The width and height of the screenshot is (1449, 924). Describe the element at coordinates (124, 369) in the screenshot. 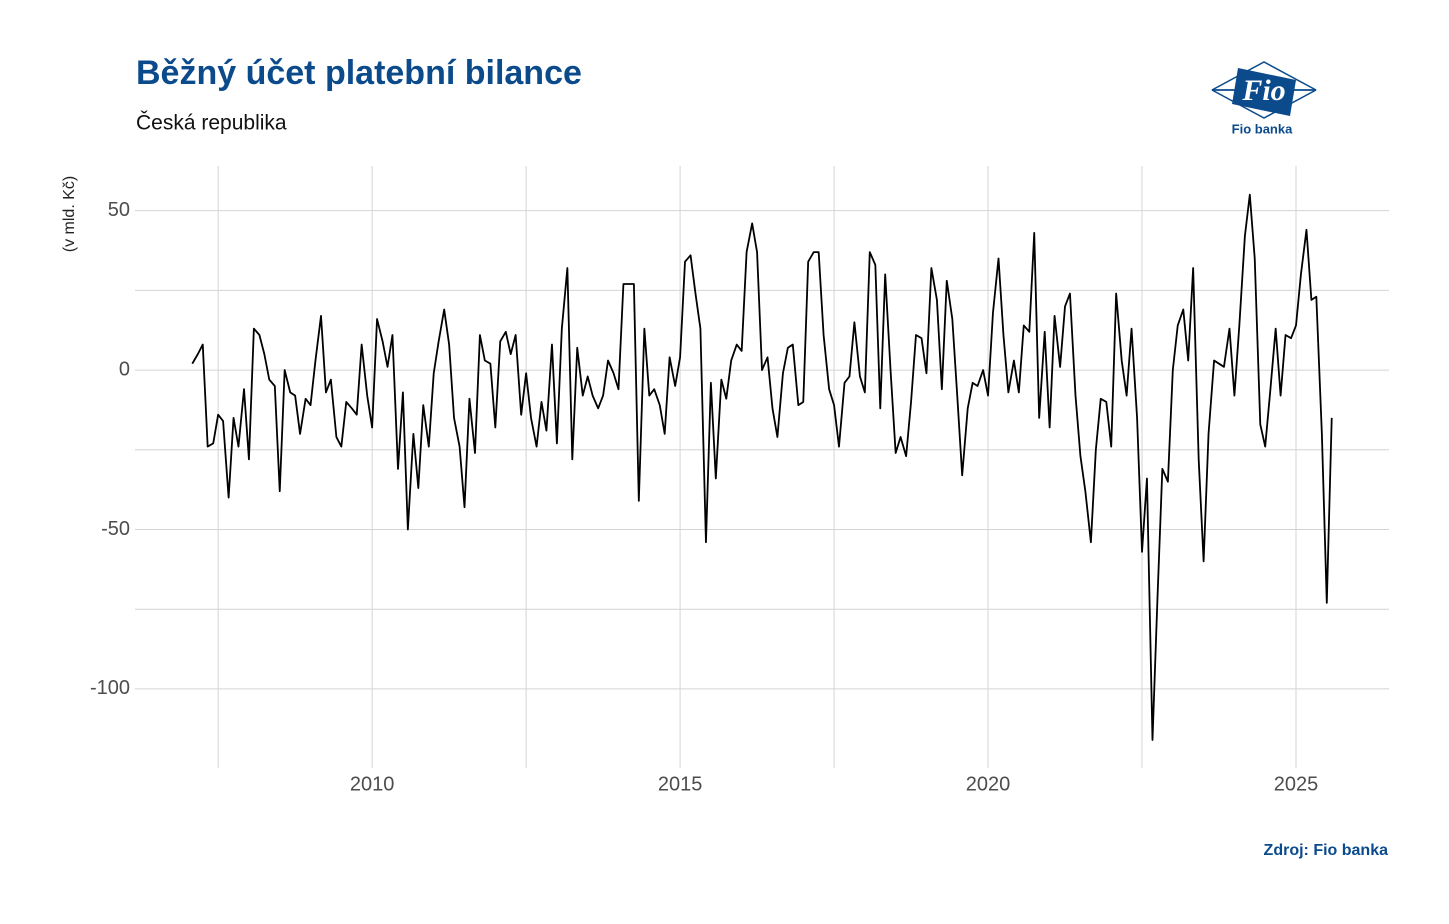

I see `y-tick-label: 0` at that location.